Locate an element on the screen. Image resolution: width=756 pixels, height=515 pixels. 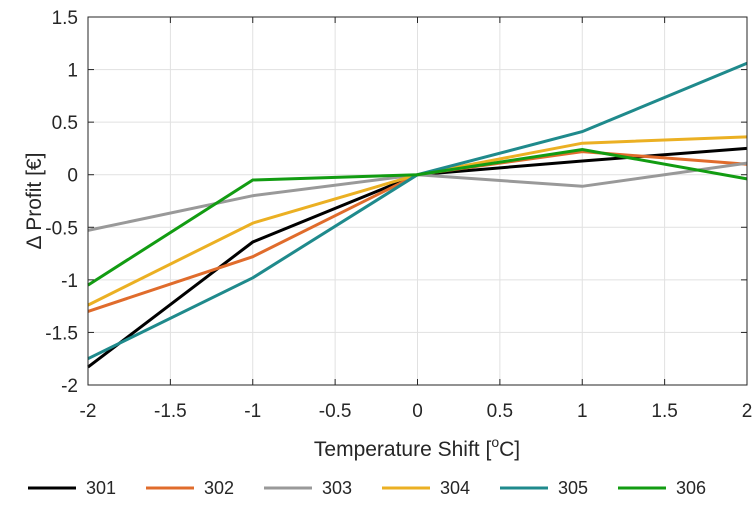
legend-label-306: 306 is located at coordinates (691, 488).